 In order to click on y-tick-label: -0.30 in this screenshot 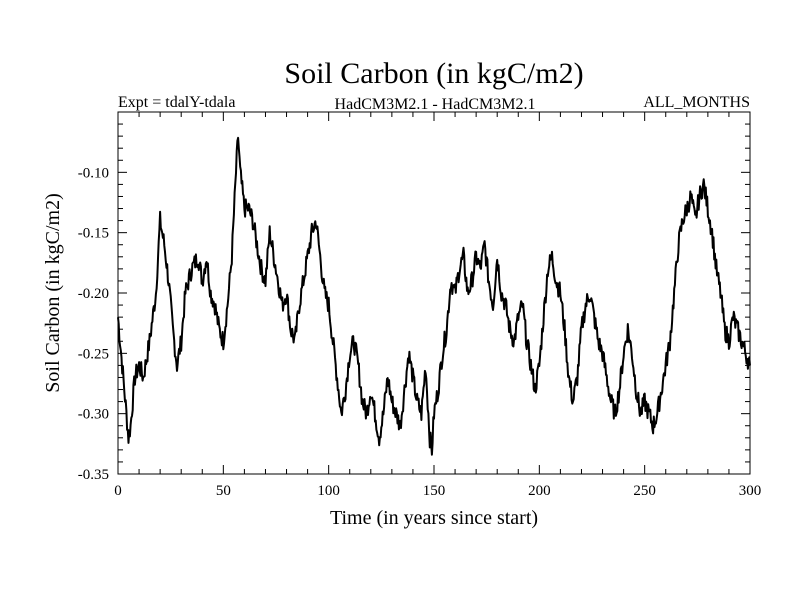, I will do `click(93, 415)`.